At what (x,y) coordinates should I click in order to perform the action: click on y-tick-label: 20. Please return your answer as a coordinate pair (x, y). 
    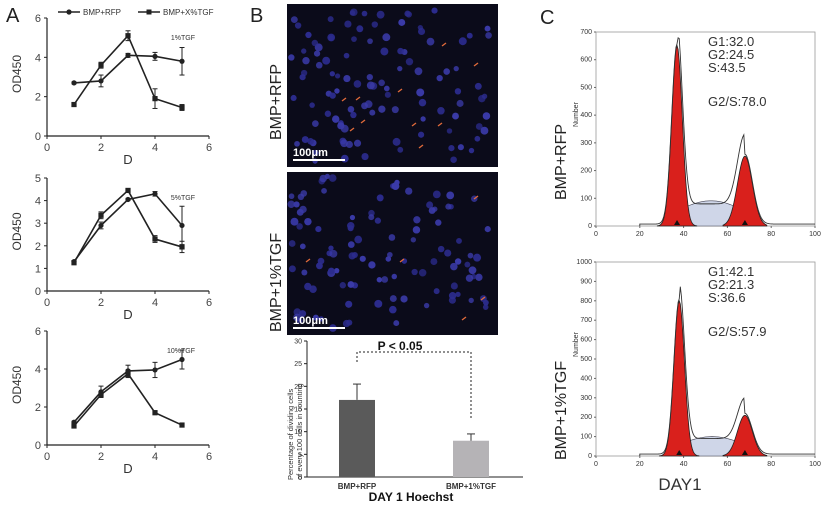
    Looking at the image, I should click on (298, 387).